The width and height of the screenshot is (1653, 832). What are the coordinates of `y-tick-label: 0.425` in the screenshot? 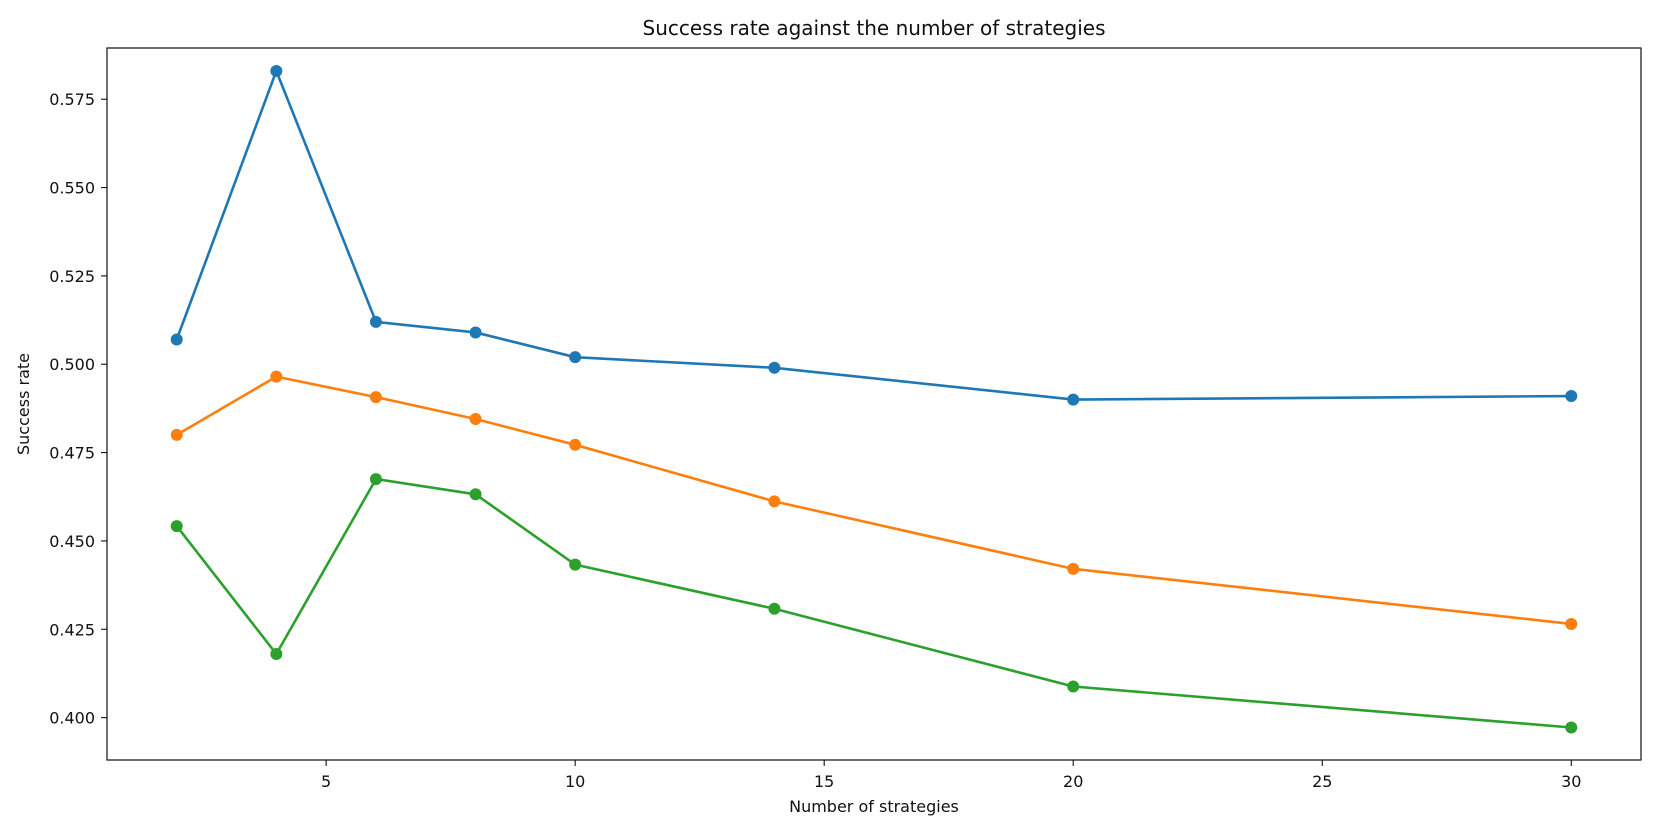 It's located at (72, 629).